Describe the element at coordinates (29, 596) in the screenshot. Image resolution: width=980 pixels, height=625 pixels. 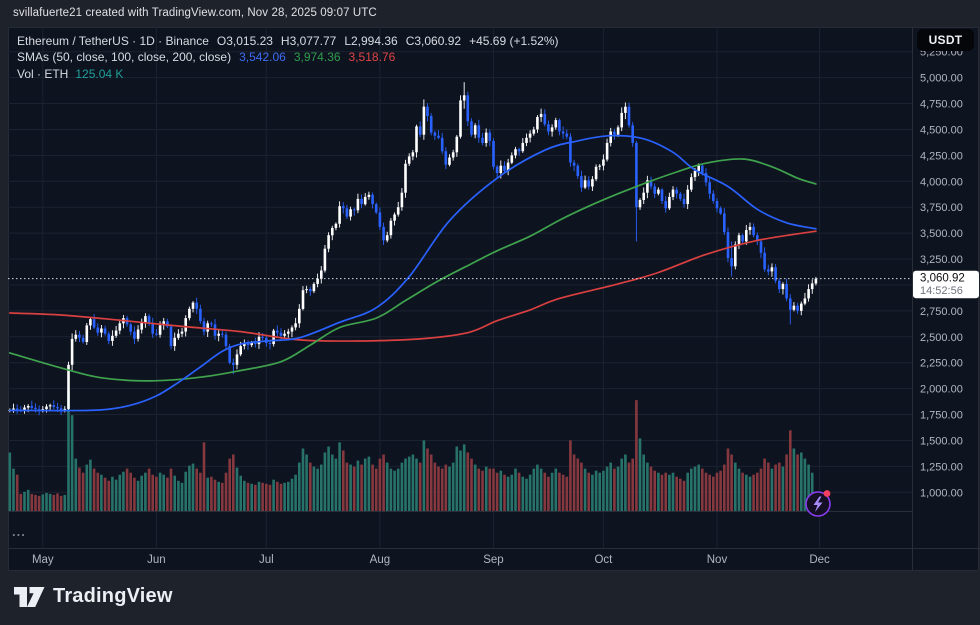
I see `tradingview-logo-icon` at that location.